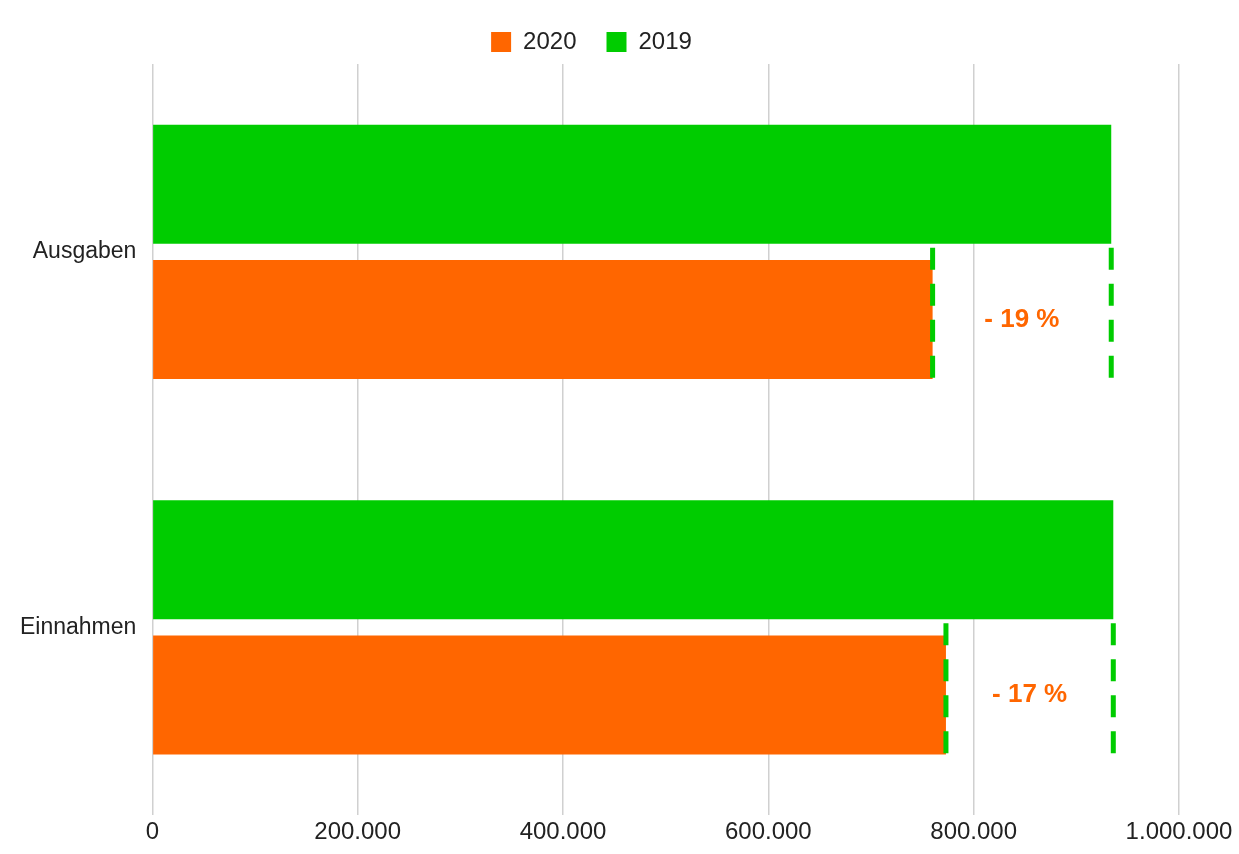  I want to click on x-tick-label: 200.000, so click(358, 831).